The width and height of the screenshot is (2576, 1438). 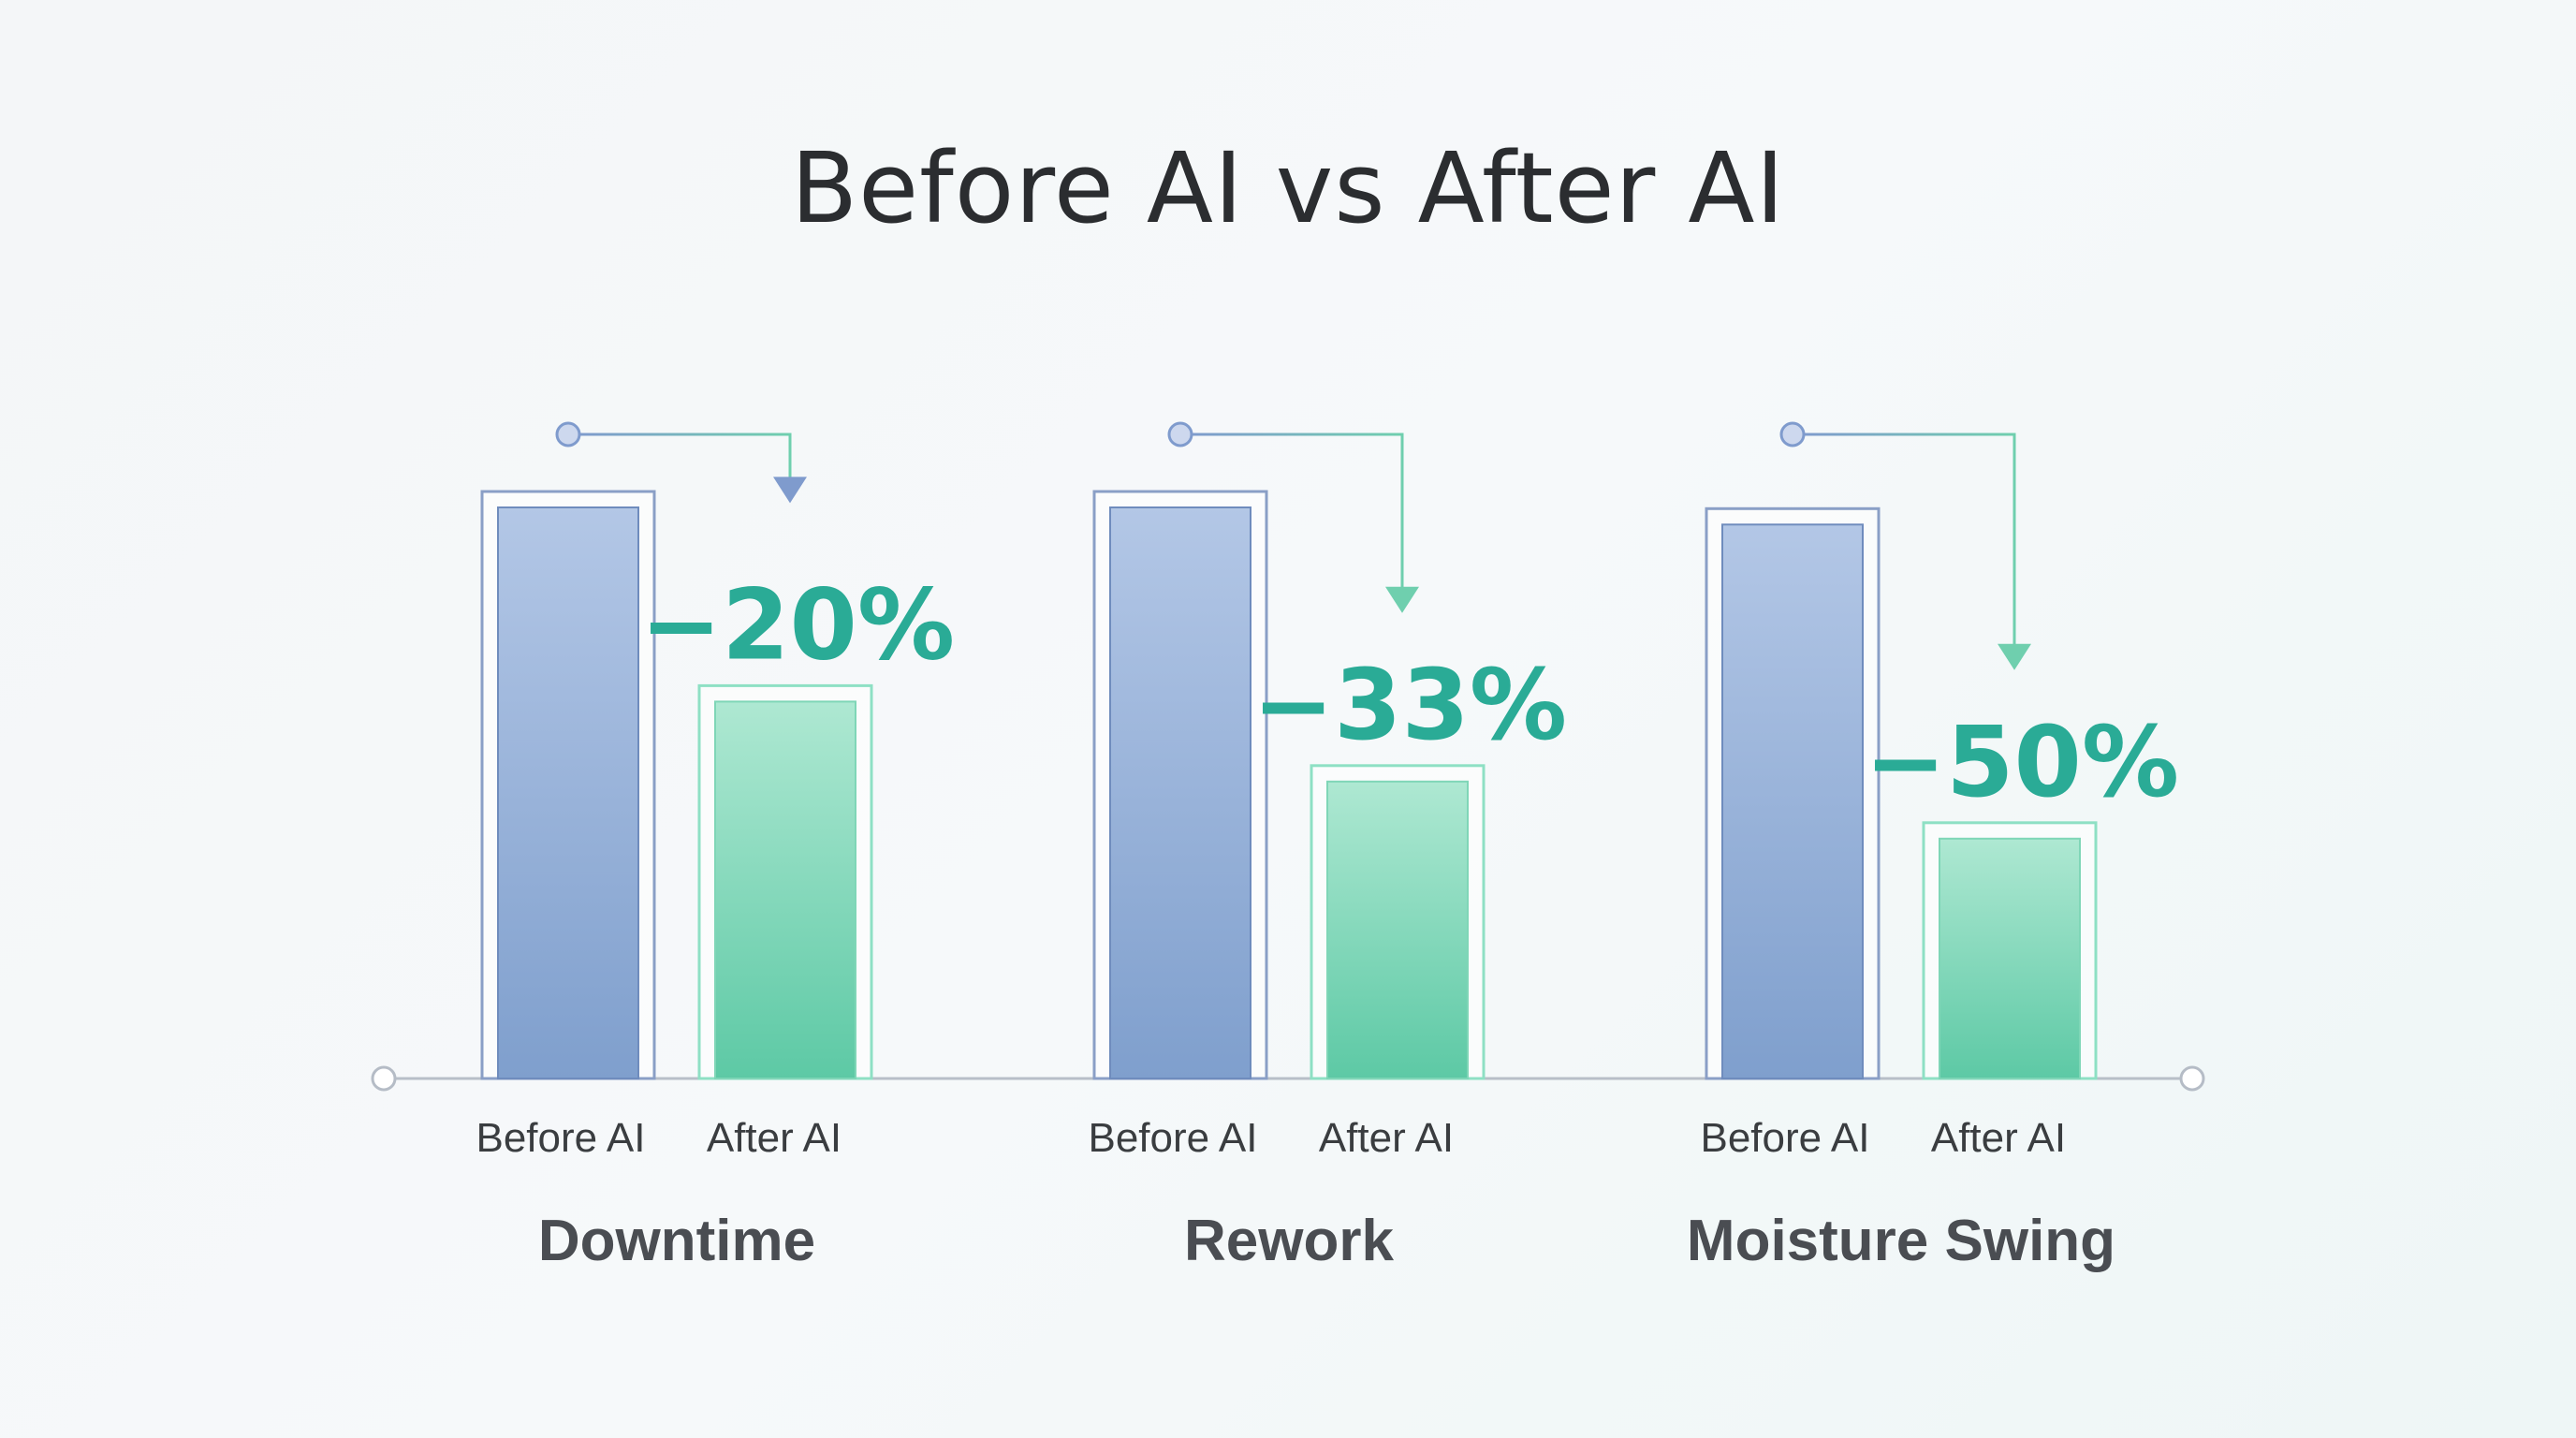 I want to click on chart-title: Before AI vs After AI, so click(x=1288, y=188).